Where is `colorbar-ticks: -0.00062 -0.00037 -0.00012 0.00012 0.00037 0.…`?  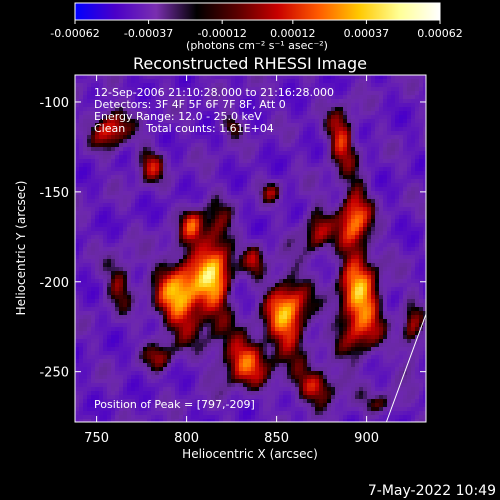 colorbar-ticks: -0.00062 -0.00037 -0.00012 0.00012 0.00037 0.… is located at coordinates (256, 30).